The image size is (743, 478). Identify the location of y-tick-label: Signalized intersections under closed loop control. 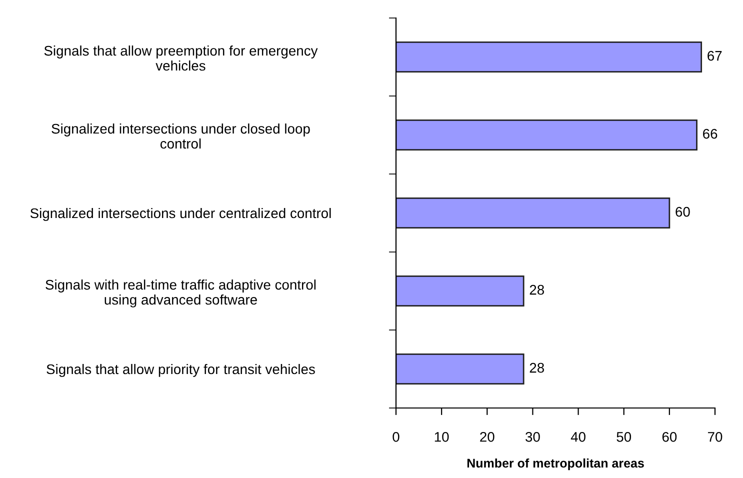
(181, 136).